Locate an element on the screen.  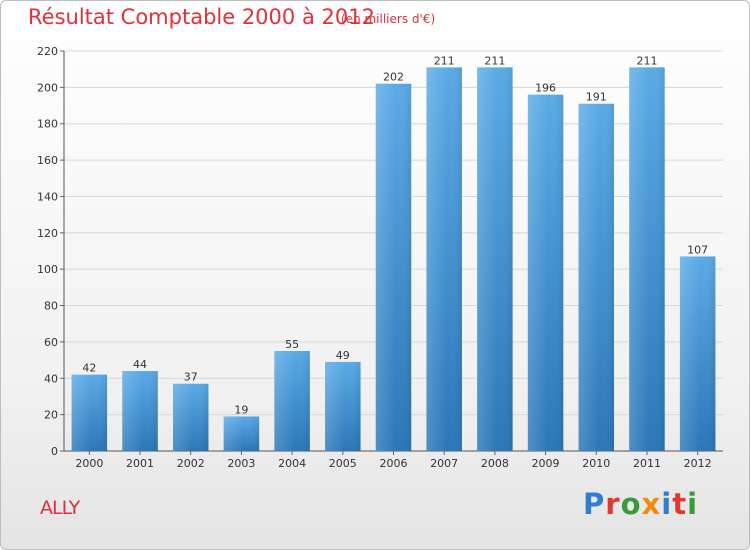
data-label: 19 is located at coordinates (241, 409).